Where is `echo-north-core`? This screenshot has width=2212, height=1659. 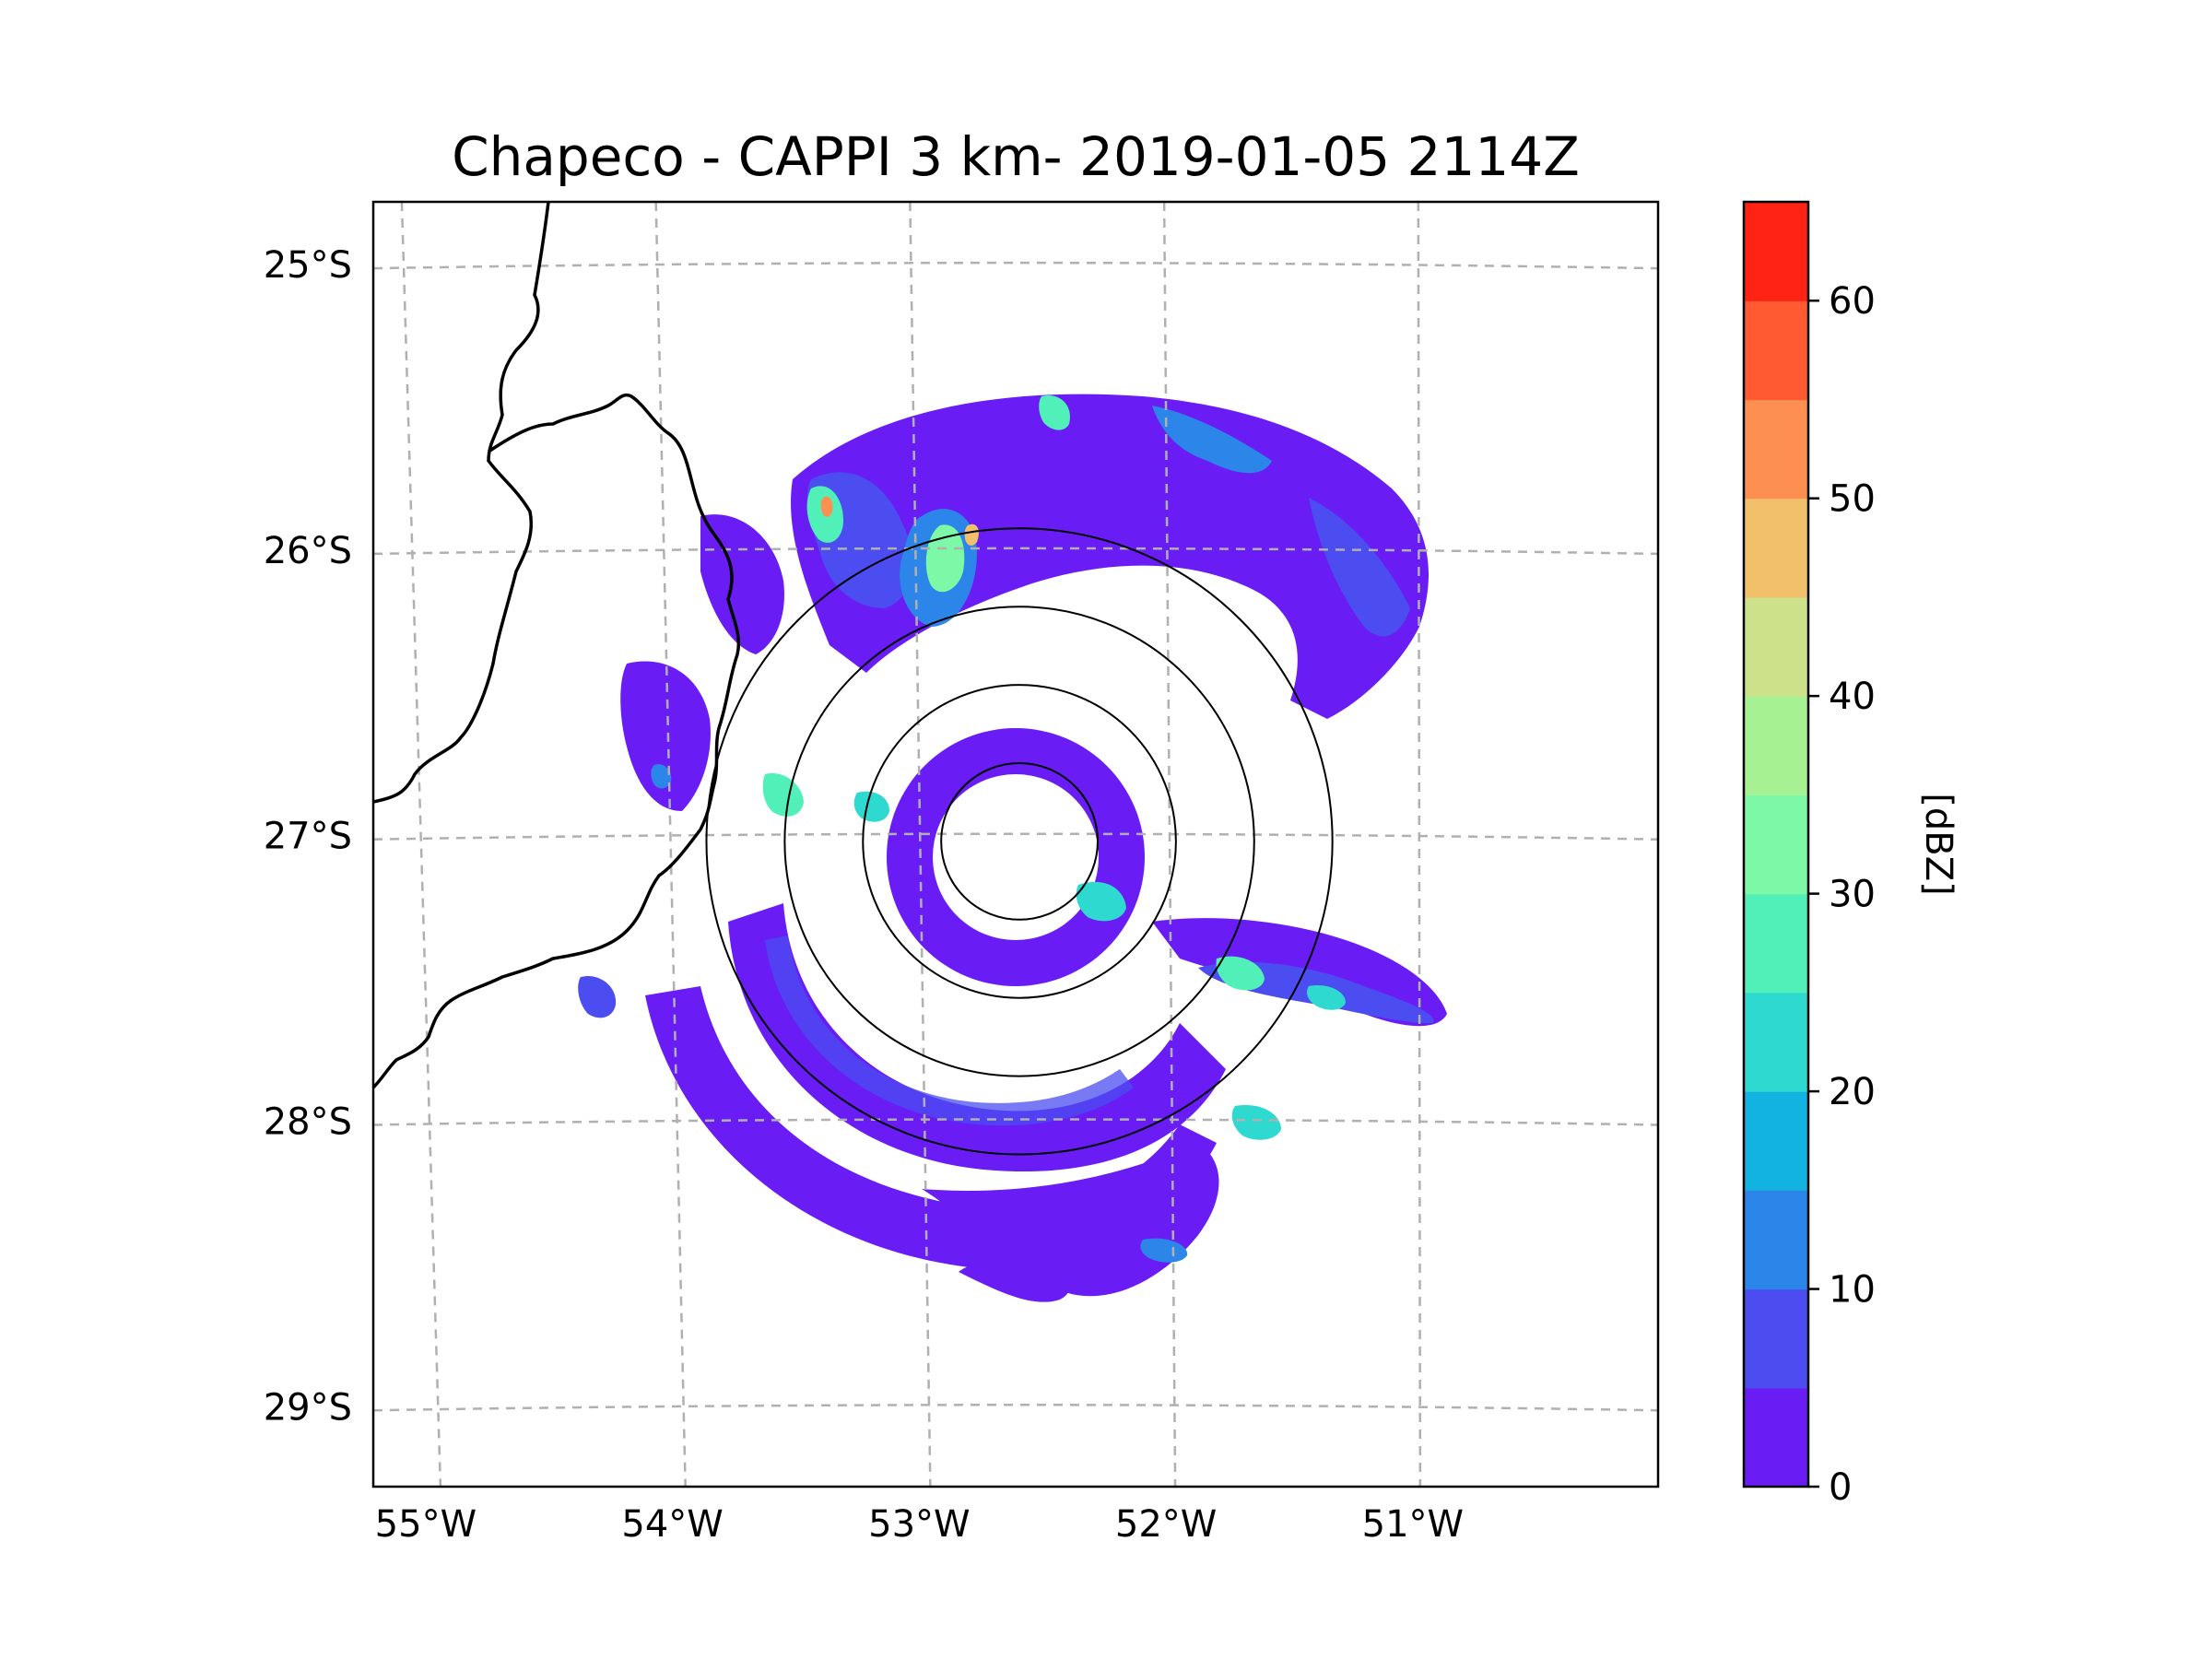 echo-north-core is located at coordinates (826, 506).